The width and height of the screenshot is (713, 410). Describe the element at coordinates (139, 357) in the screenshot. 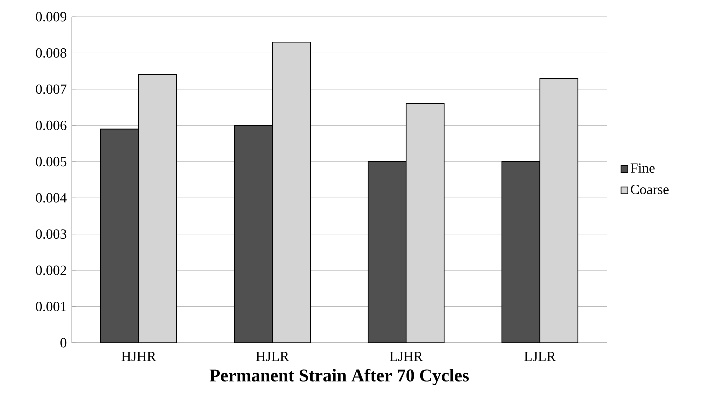

I see `x-tick-label: HJHR` at that location.